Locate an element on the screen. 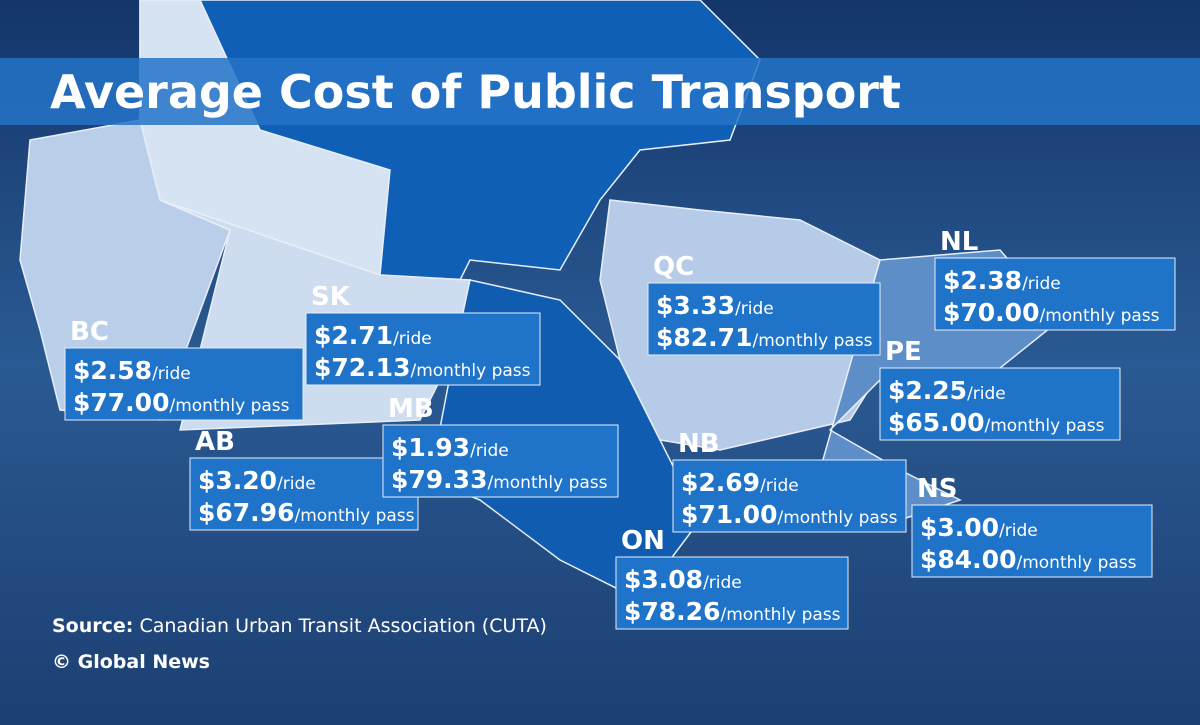 The height and width of the screenshot is (725, 1200). province-code: PE is located at coordinates (903, 352).